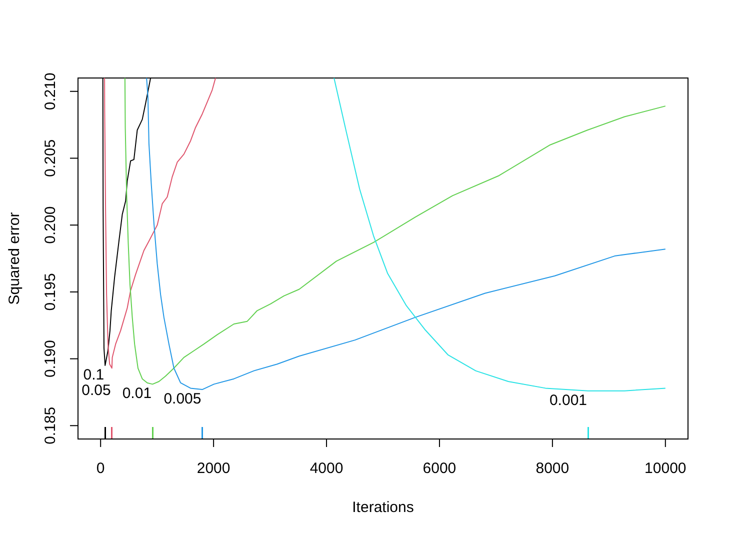  Describe the element at coordinates (96, 391) in the screenshot. I see `series-label: 0.05` at that location.